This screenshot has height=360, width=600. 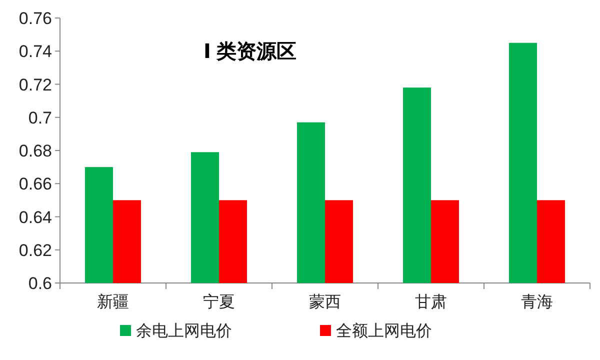 What do you see at coordinates (35, 184) in the screenshot?
I see `y-tick-label: 0.66` at bounding box center [35, 184].